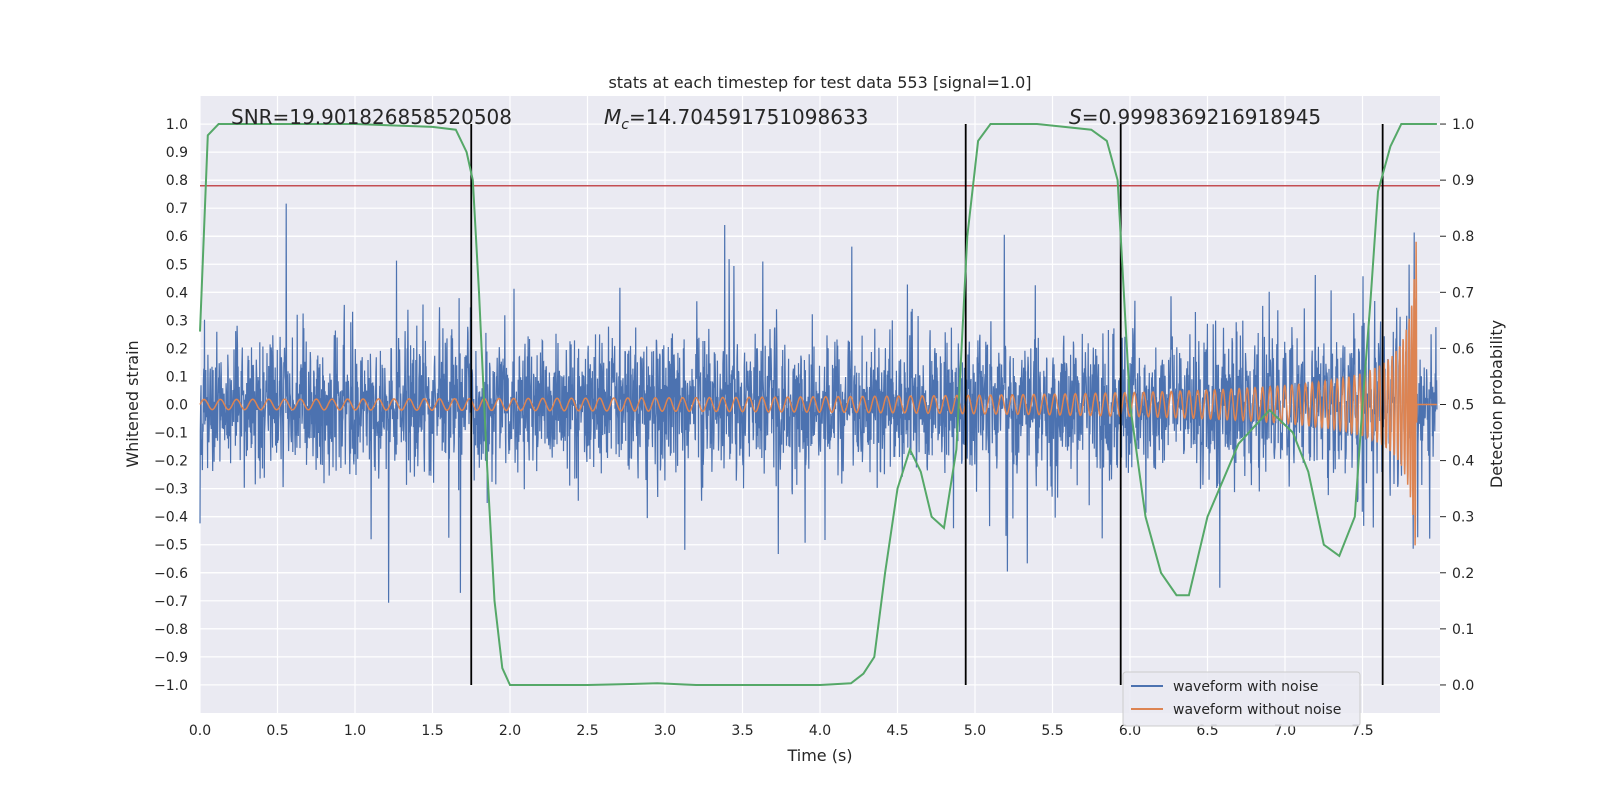  Describe the element at coordinates (171, 490) in the screenshot. I see `y-tick-label: −0.3` at that location.